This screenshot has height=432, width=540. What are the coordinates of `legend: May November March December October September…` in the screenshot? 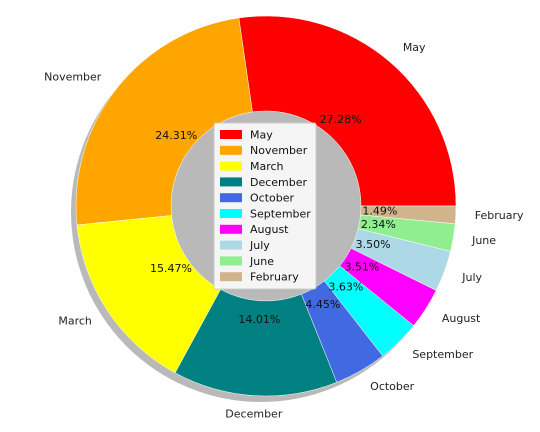 It's located at (265, 206).